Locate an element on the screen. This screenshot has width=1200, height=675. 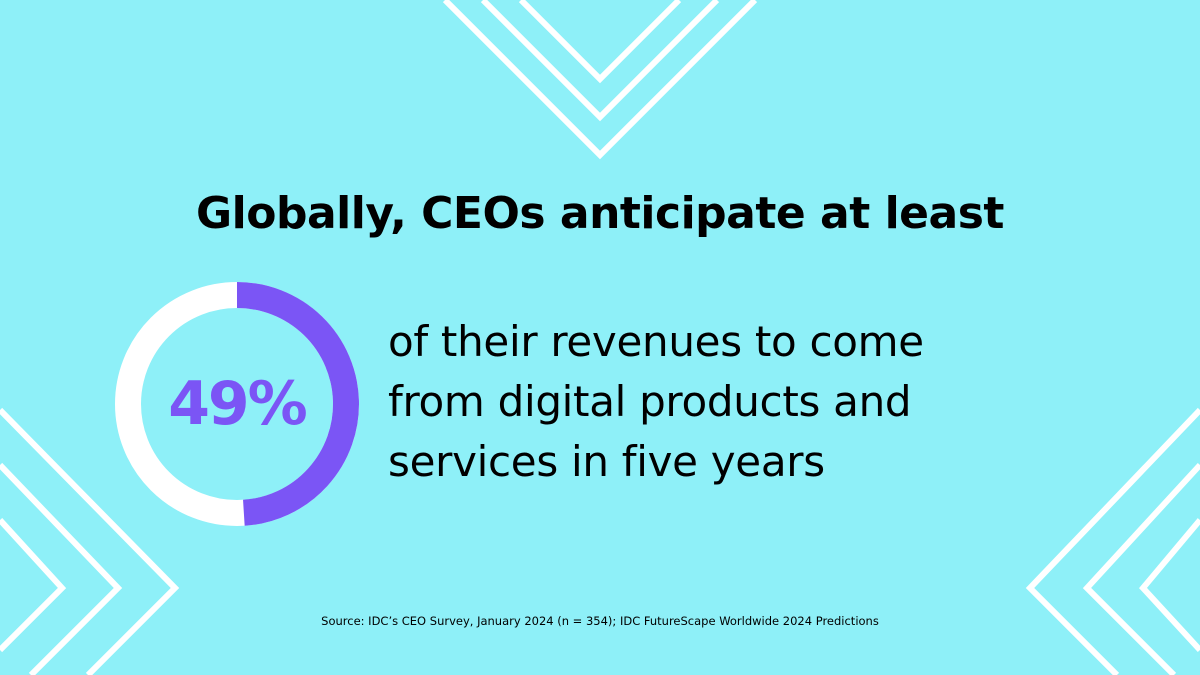
chevron-decoration-left is located at coordinates (90, 541).